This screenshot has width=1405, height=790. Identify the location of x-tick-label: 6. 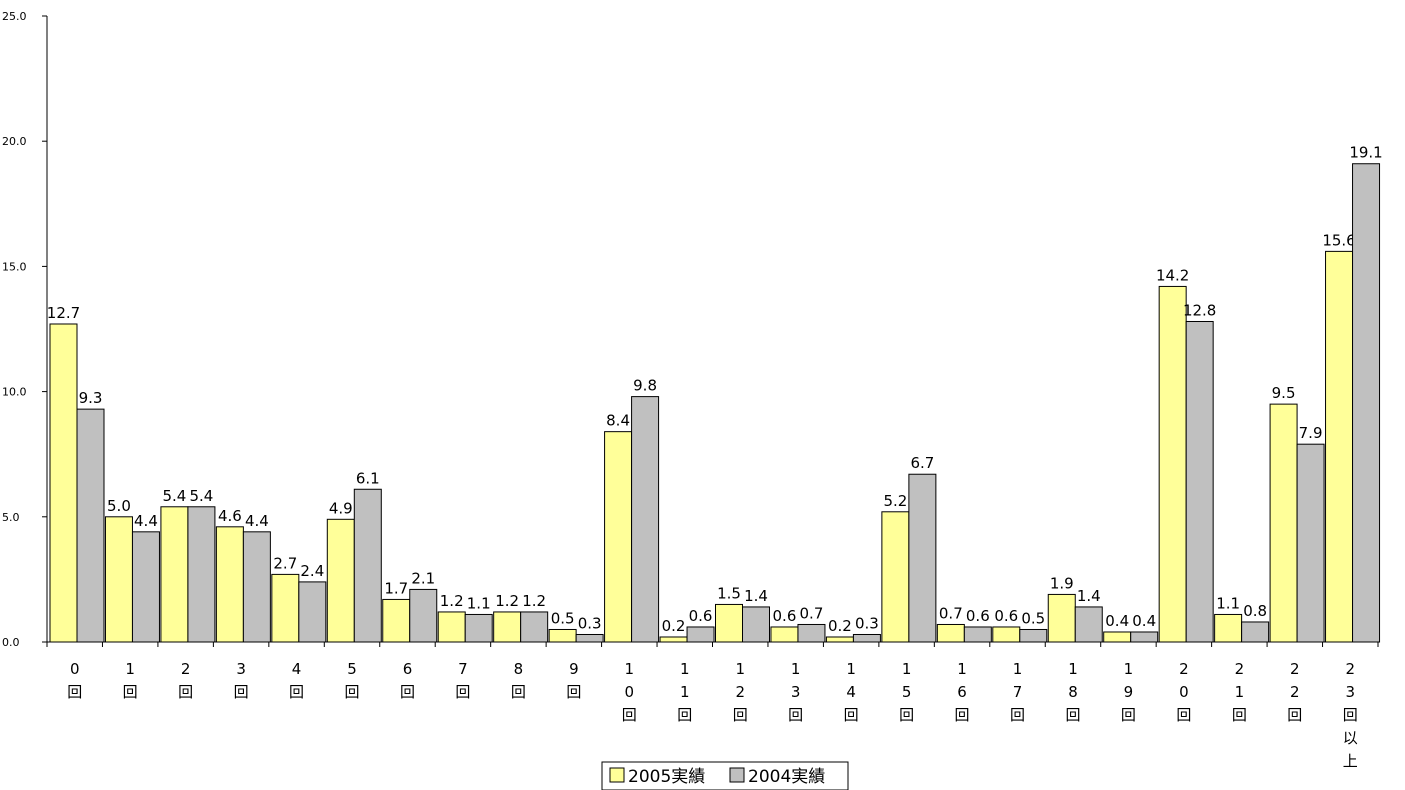
(962, 692).